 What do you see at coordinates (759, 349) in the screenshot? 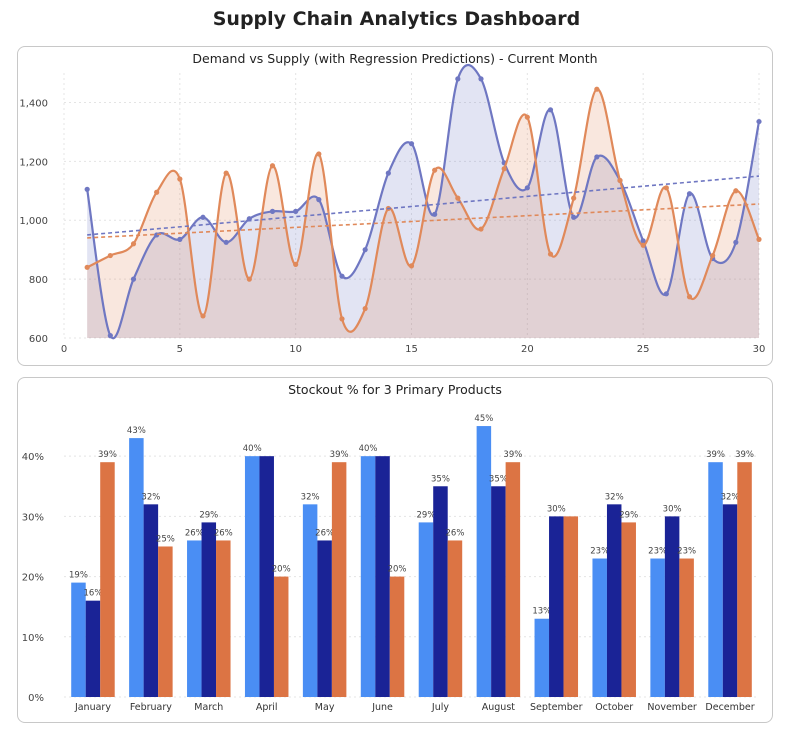
I see `x-tick-label: 30` at bounding box center [759, 349].